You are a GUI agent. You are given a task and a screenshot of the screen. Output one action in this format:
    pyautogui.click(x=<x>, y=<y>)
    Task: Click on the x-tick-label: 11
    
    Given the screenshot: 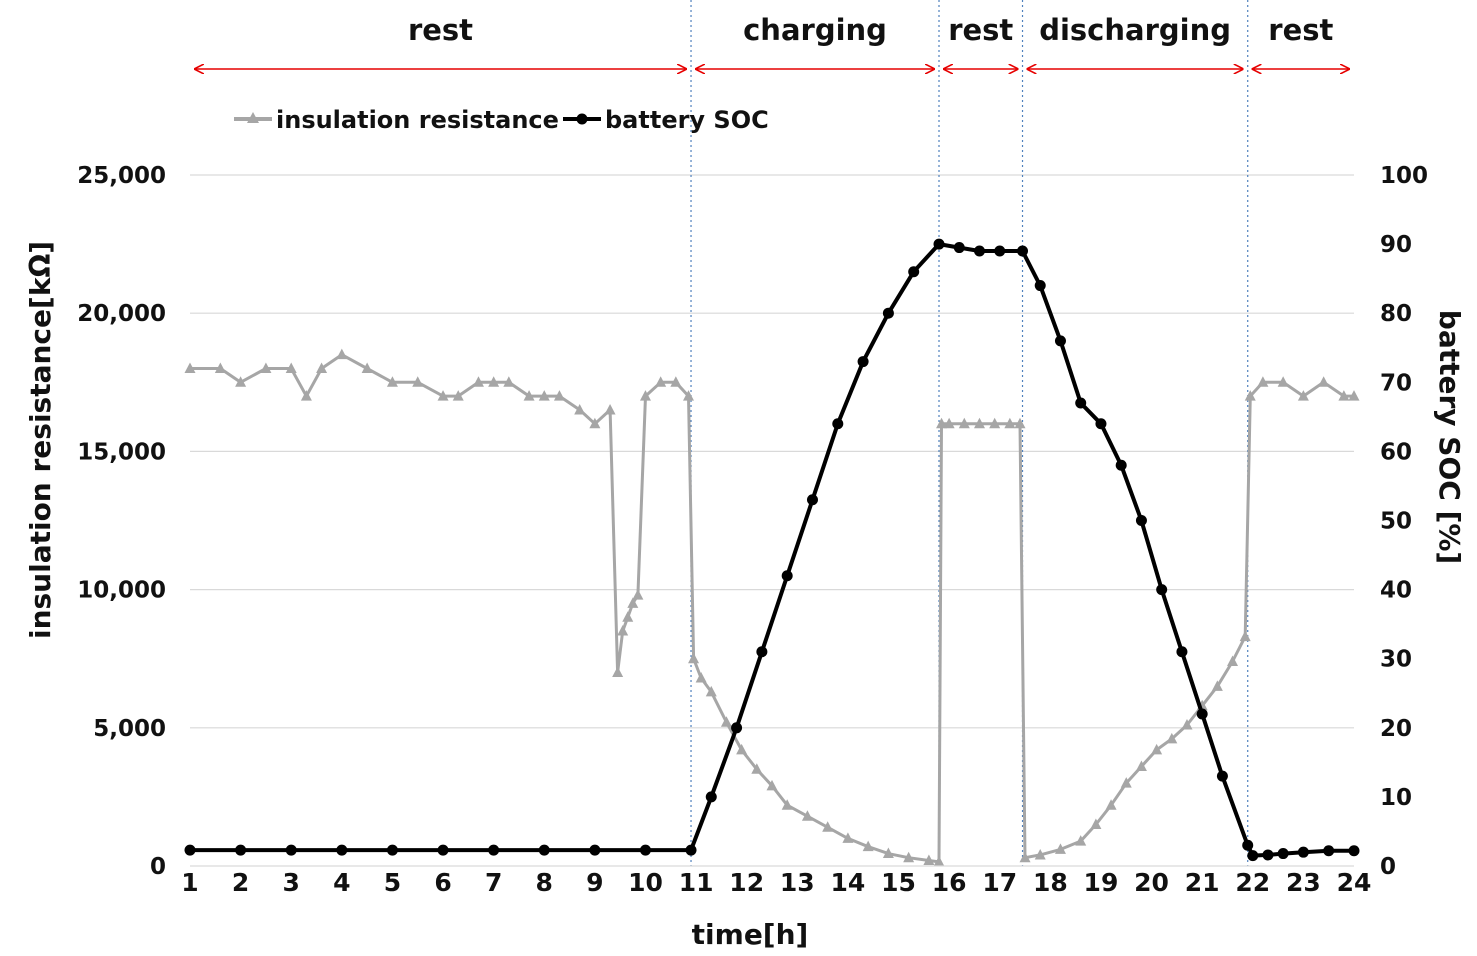 What is the action you would take?
    pyautogui.click(x=696, y=882)
    